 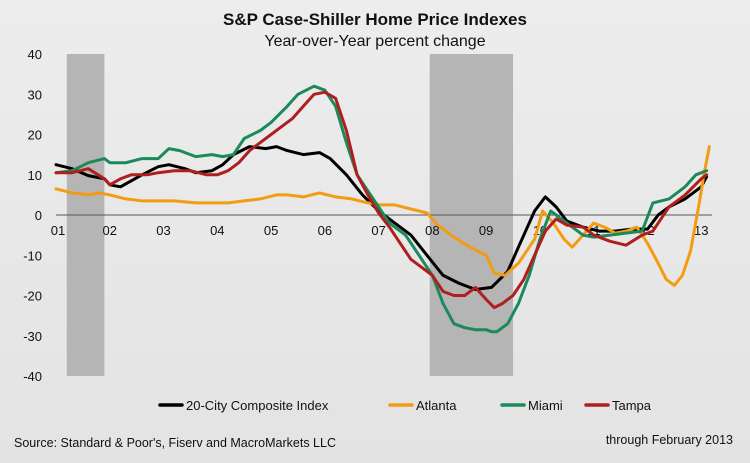 I want to click on x-tick-label: 09, so click(x=486, y=230).